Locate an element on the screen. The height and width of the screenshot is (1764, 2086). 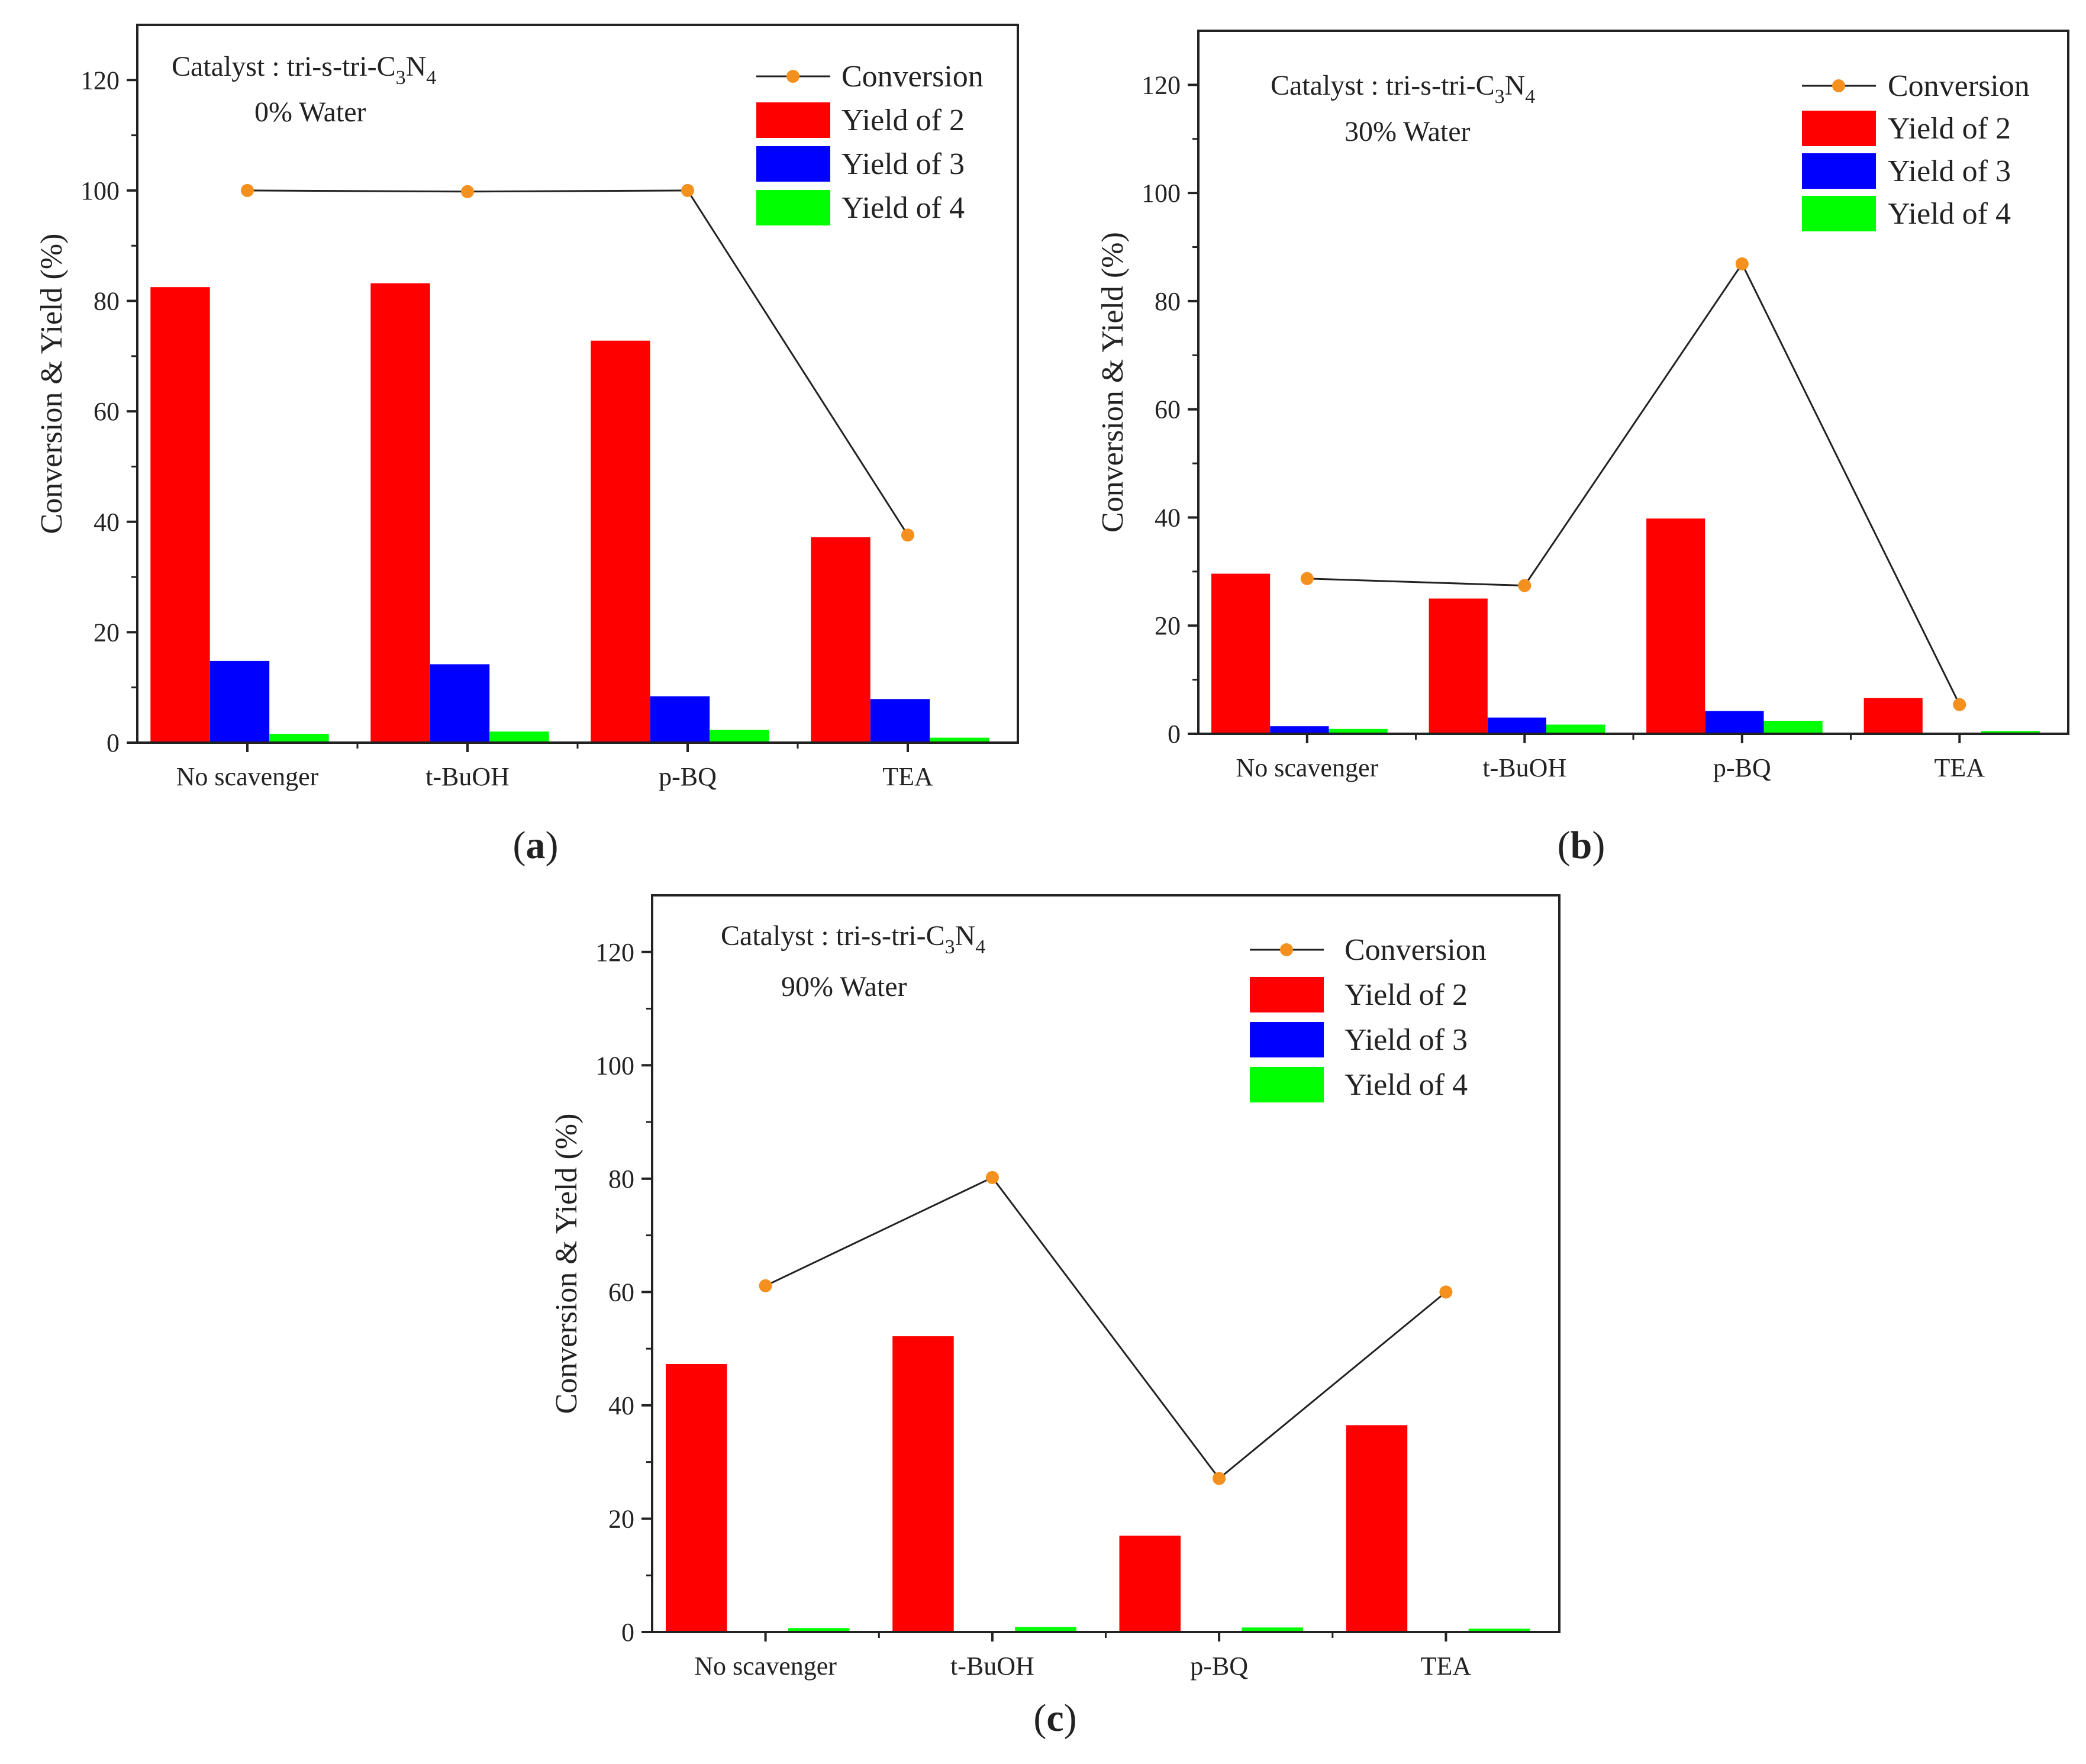
water-annotation: 30% Water is located at coordinates (1408, 131).